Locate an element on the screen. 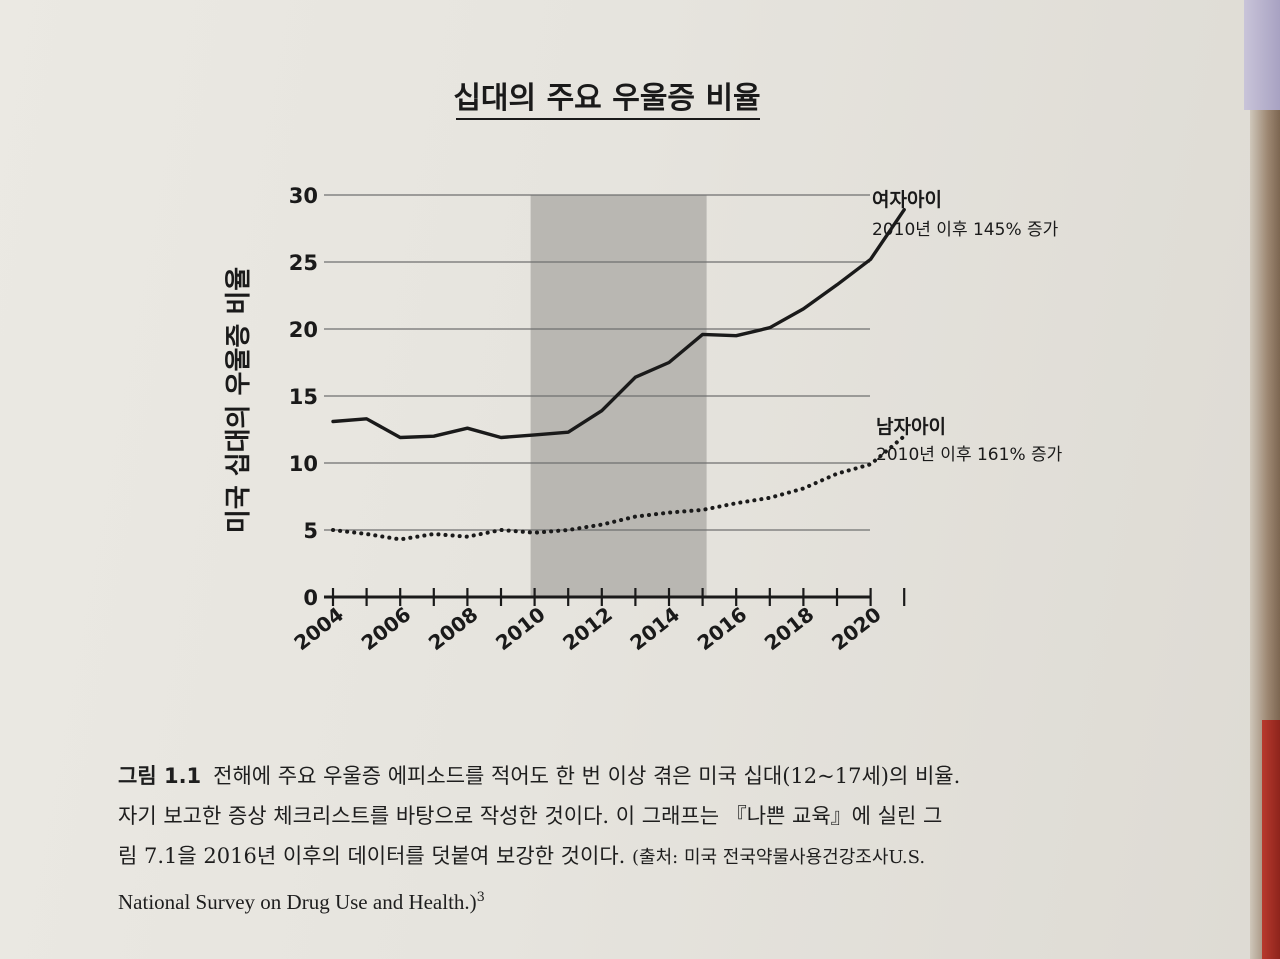  red-bookmark is located at coordinates (1271, 839).